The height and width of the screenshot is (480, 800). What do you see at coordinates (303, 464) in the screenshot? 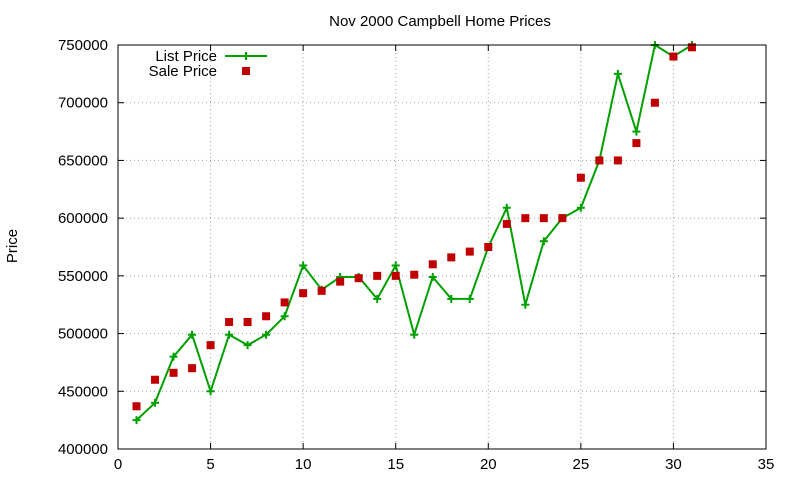
I see `x-tick-label: 10` at bounding box center [303, 464].